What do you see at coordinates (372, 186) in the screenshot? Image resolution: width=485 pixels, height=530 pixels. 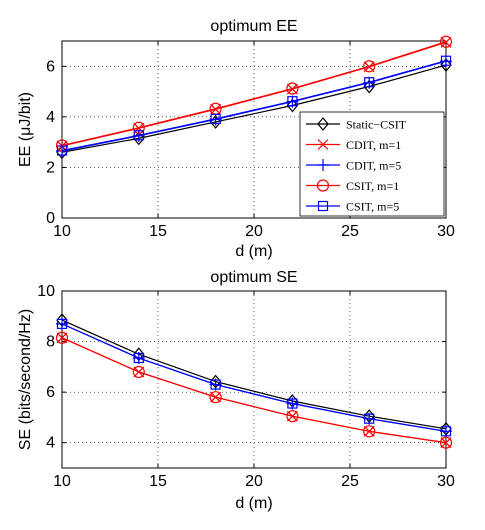 I see `legend-entry: CSIT, m=1` at bounding box center [372, 186].